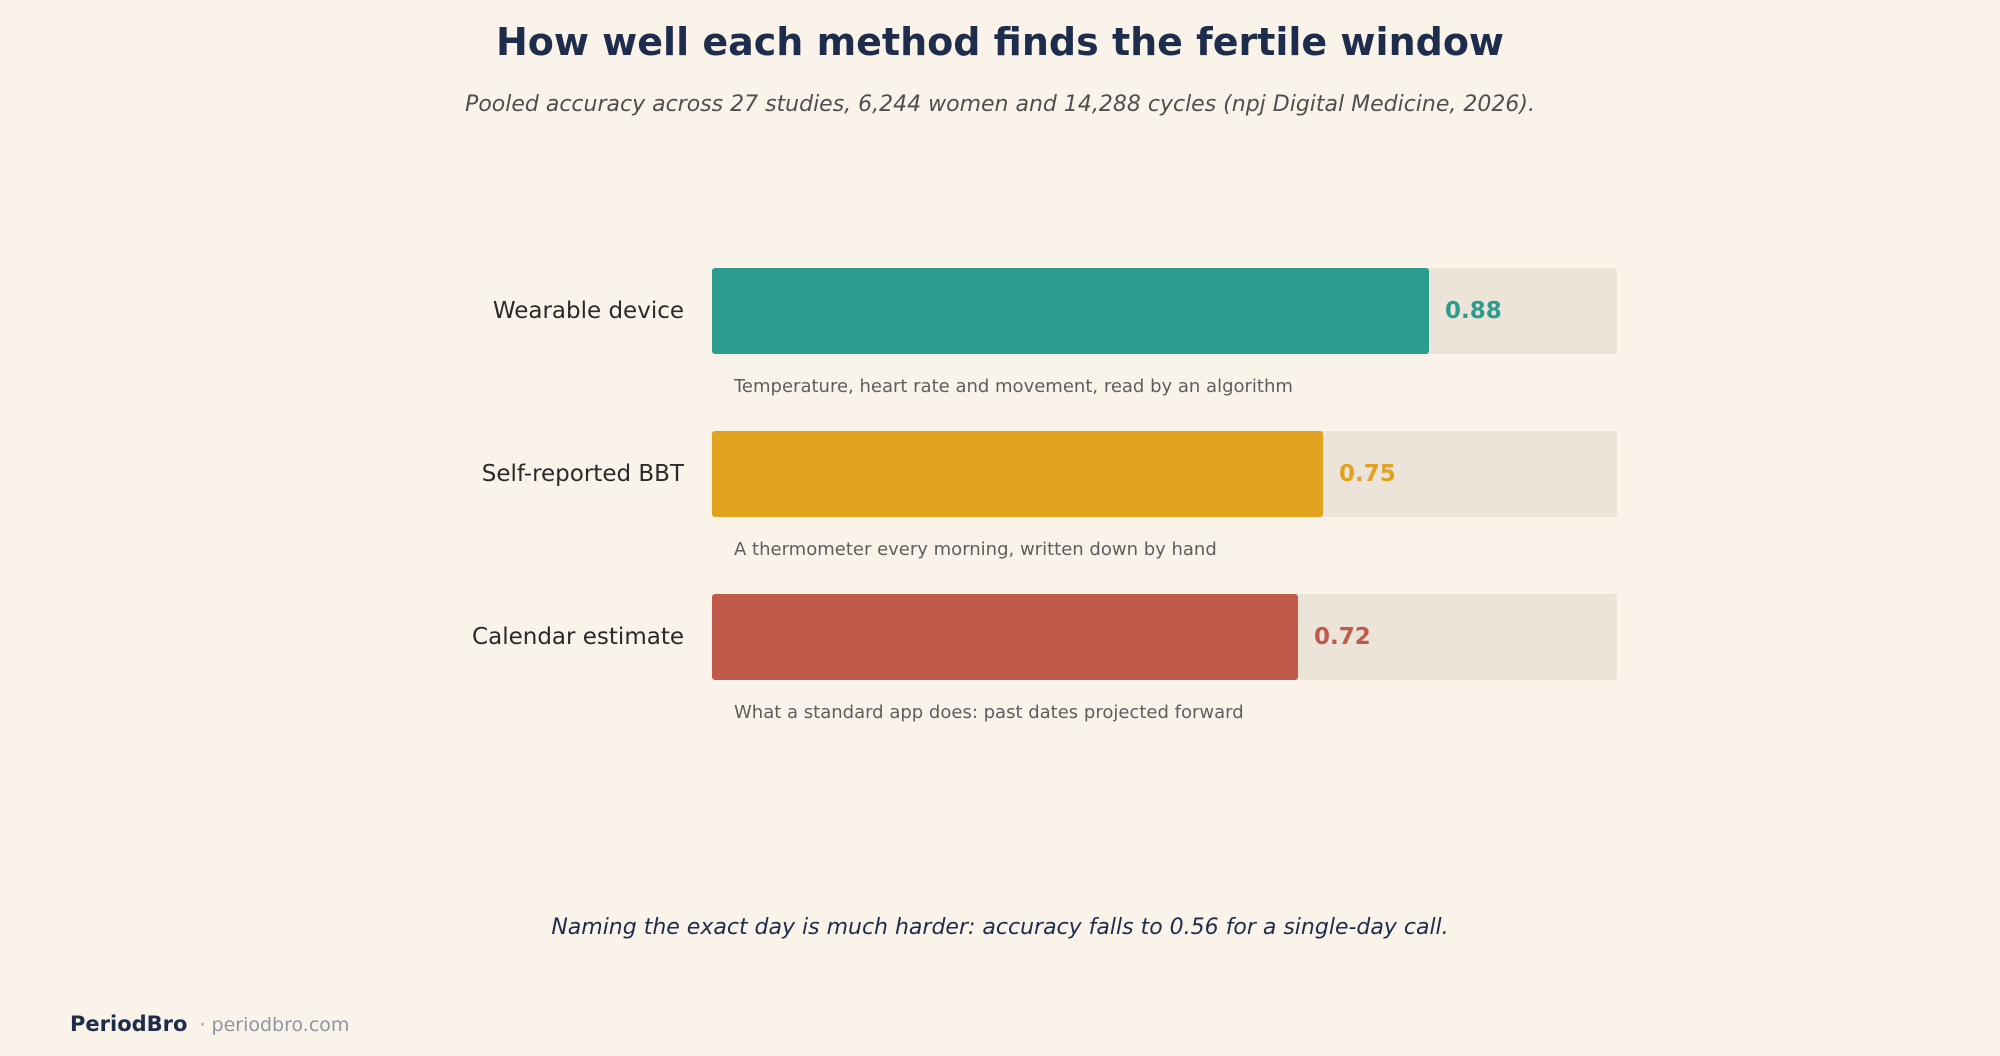 The width and height of the screenshot is (2000, 1056). I want to click on value-label: 0.72, so click(1342, 637).